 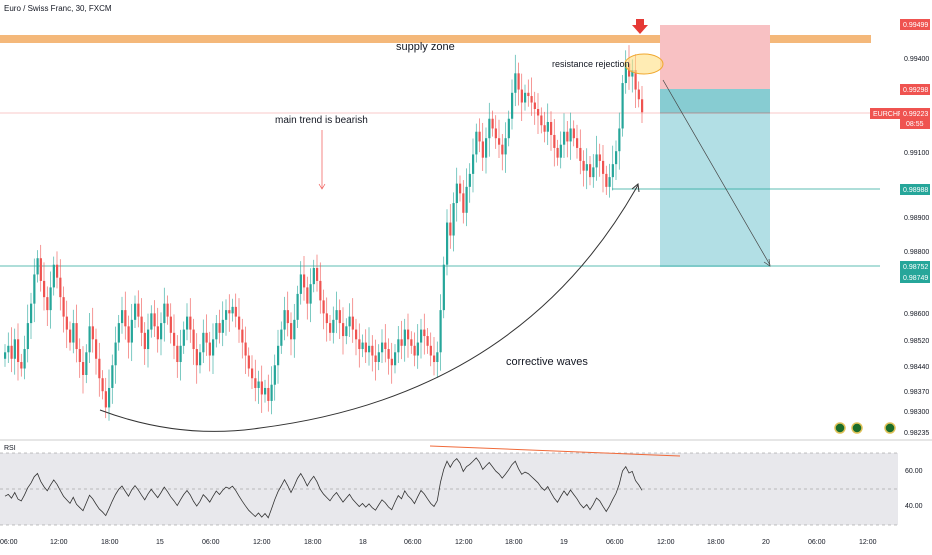 What do you see at coordinates (10, 448) in the screenshot?
I see `rsi-label: RSI` at bounding box center [10, 448].